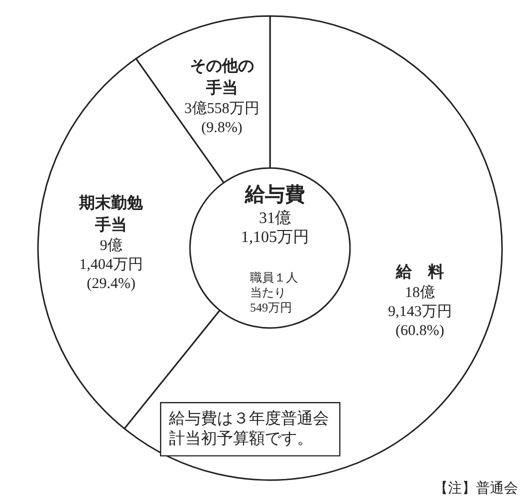 The height and width of the screenshot is (500, 522). What do you see at coordinates (420, 311) in the screenshot?
I see `data-label: 18億 9,143万円 (60.8%)` at bounding box center [420, 311].